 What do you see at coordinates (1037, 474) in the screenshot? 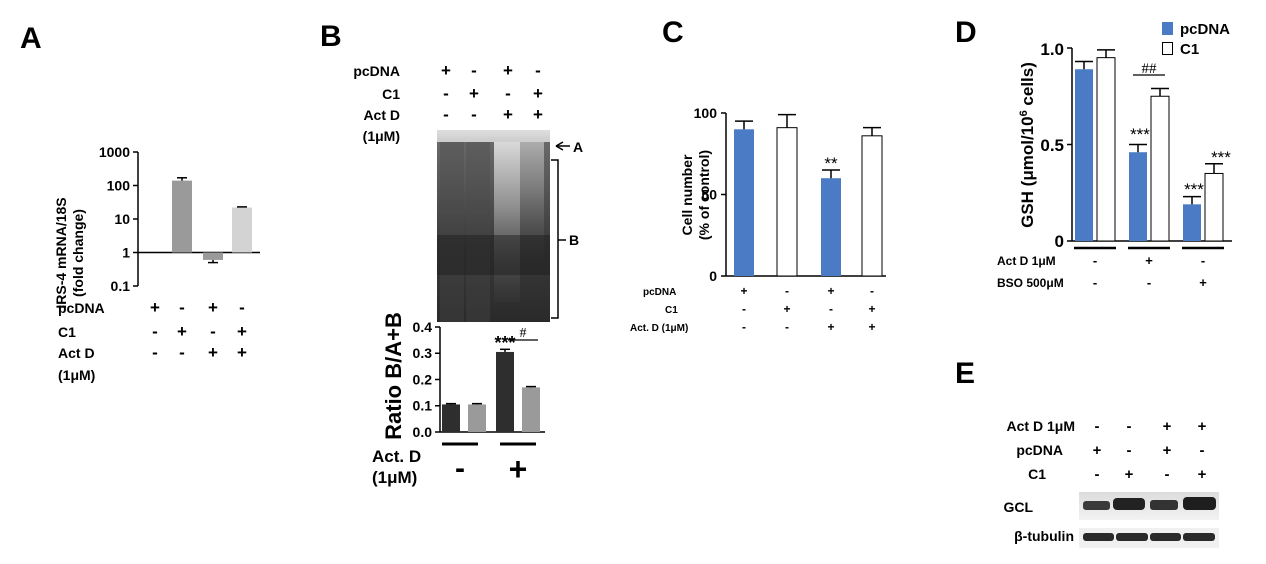
I see `e-cond-label-c1: C1` at bounding box center [1037, 474].